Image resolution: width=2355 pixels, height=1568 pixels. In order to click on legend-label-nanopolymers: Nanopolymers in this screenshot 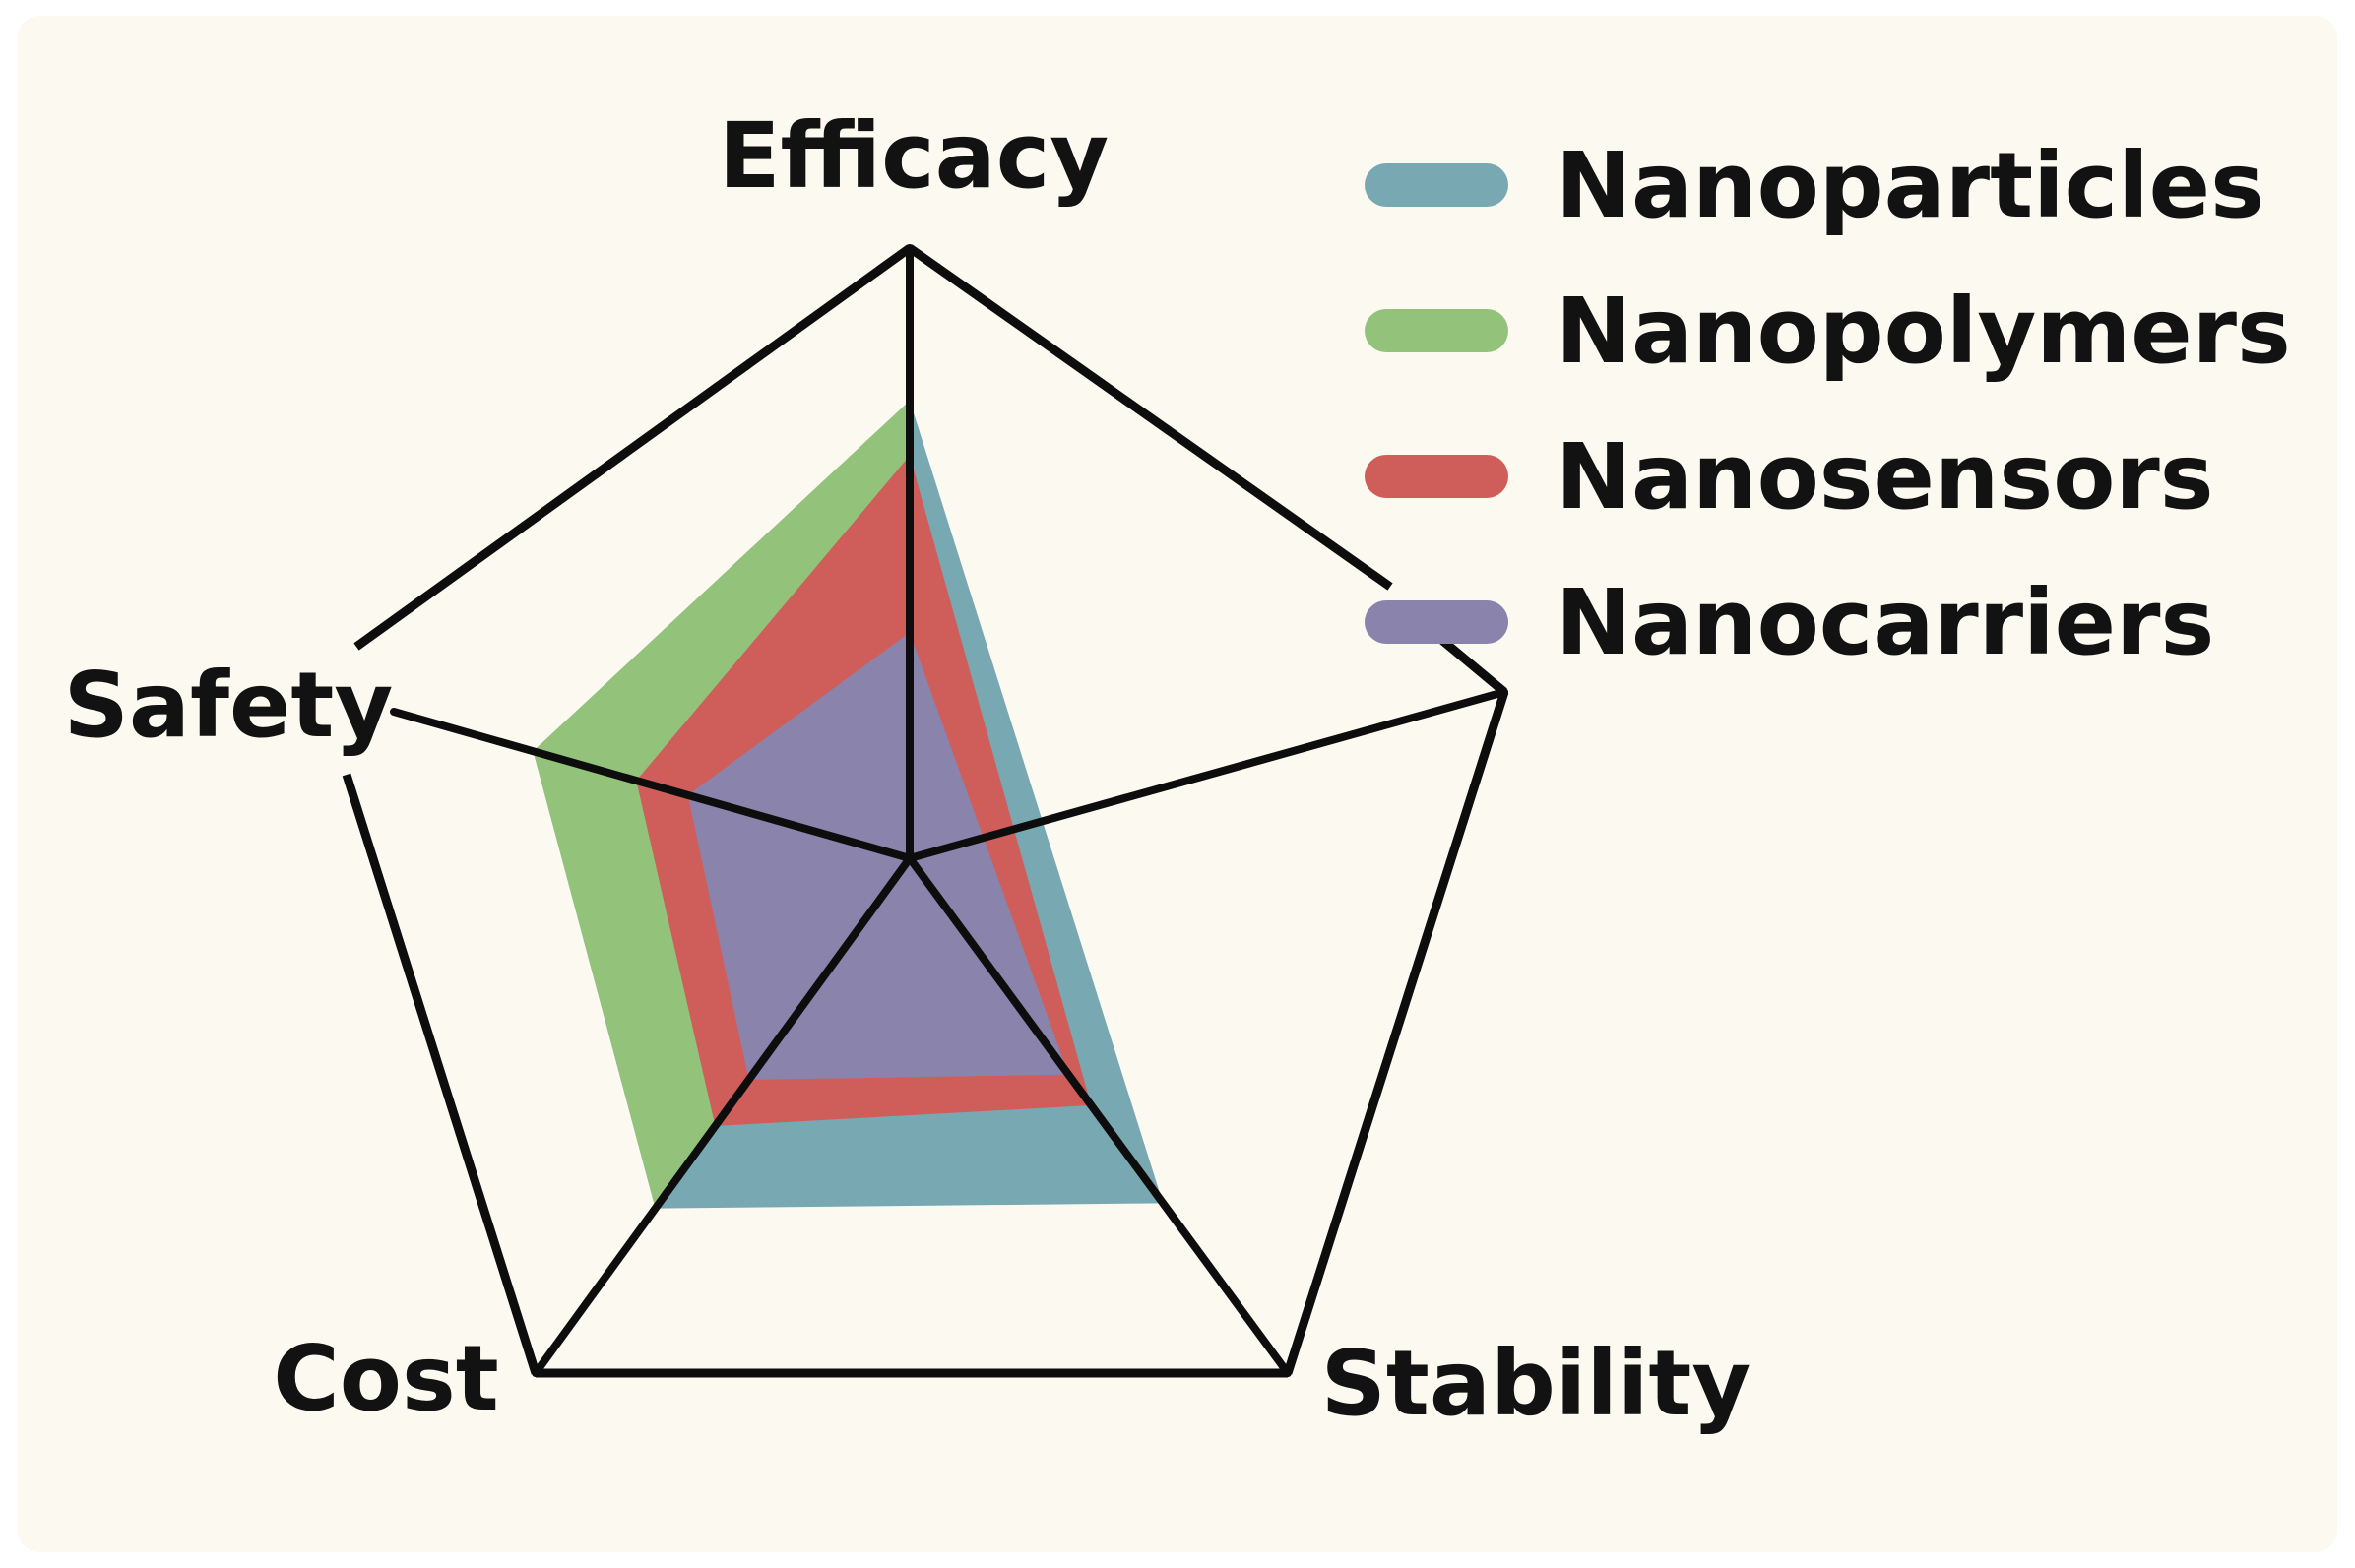, I will do `click(1923, 331)`.